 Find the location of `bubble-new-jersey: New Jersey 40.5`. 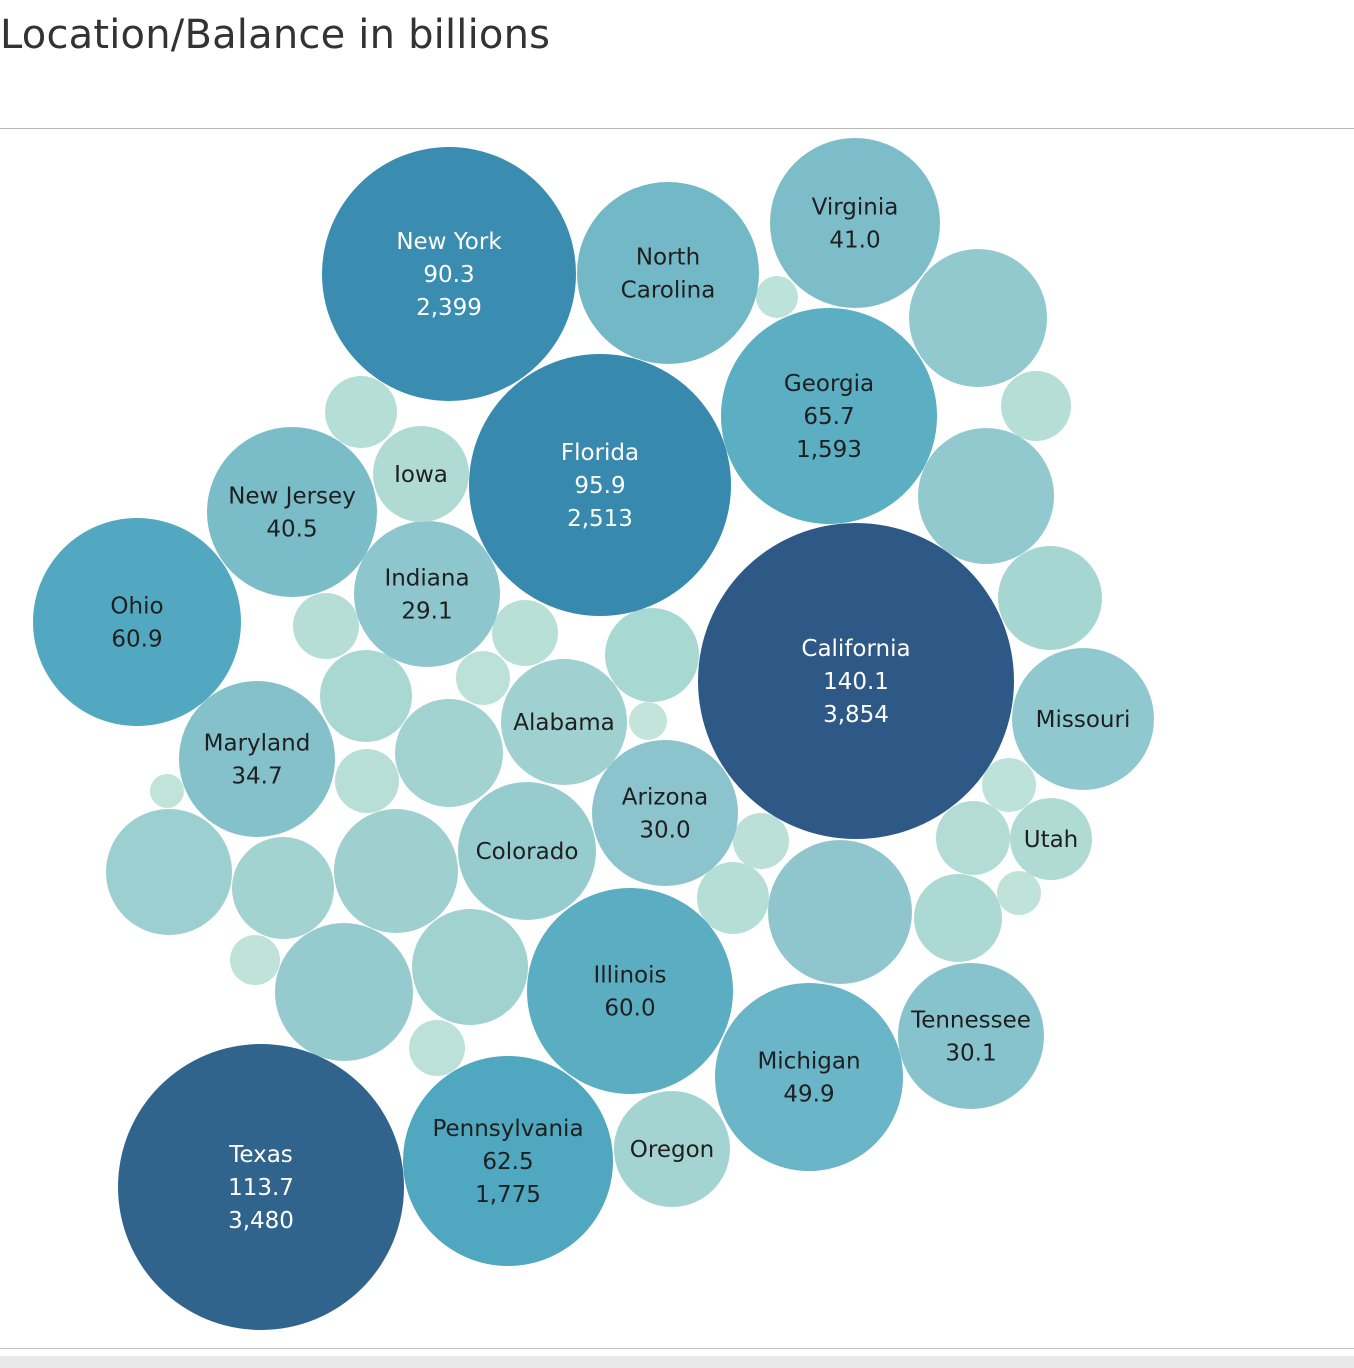

bubble-new-jersey: New Jersey 40.5 is located at coordinates (292, 512).